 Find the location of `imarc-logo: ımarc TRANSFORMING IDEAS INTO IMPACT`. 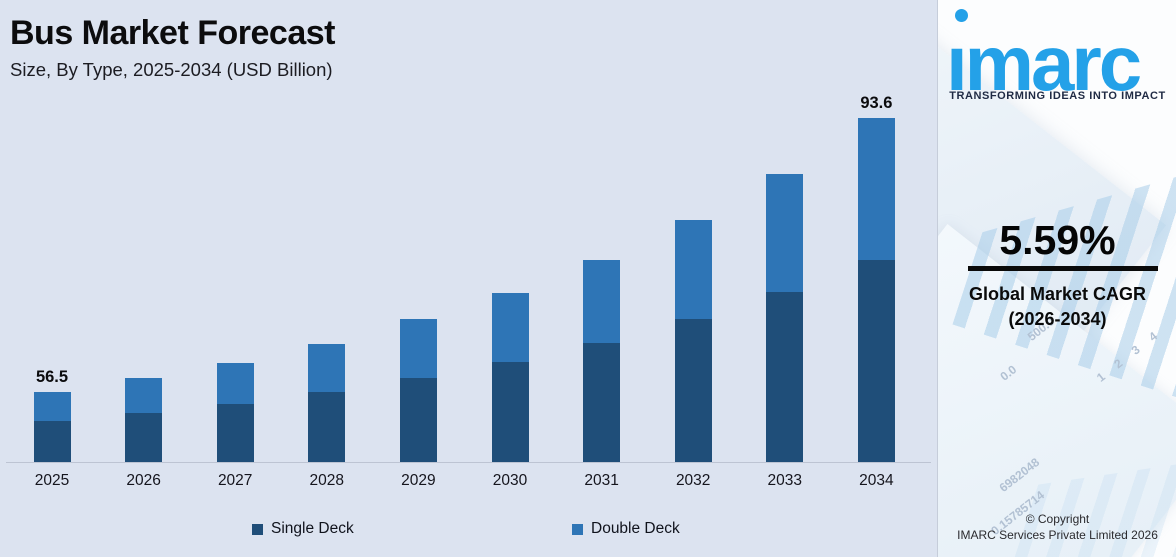

imarc-logo: ımarc TRANSFORMING IDEAS INTO IMPACT is located at coordinates (1057, 55).